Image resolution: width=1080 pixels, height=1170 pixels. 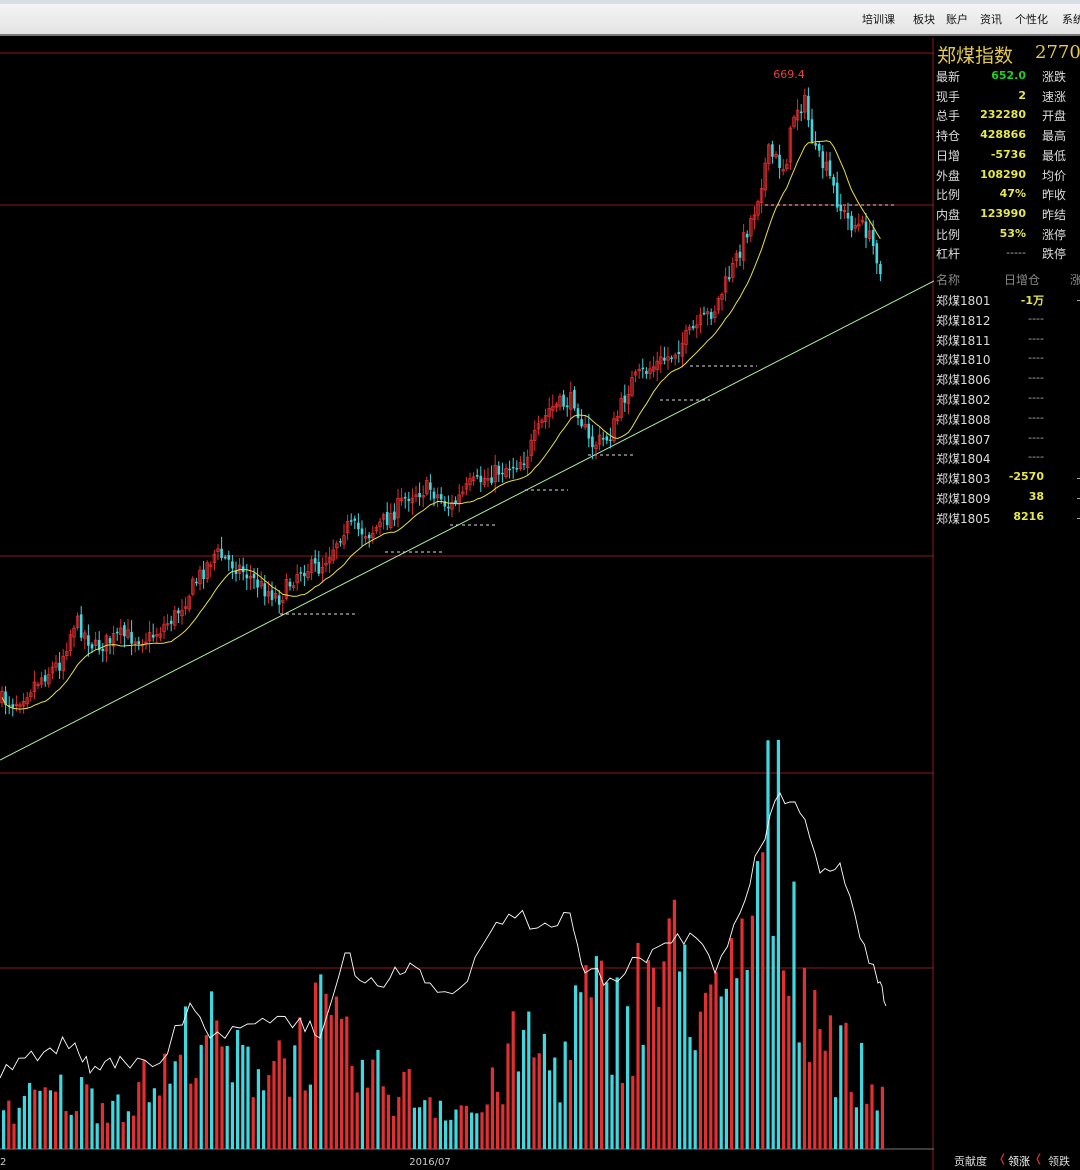 I want to click on menu-system: 系统, so click(x=1071, y=19).